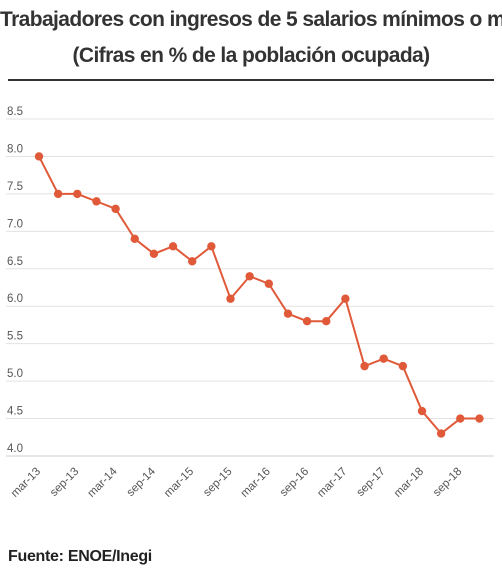 The width and height of the screenshot is (502, 577). What do you see at coordinates (80, 556) in the screenshot?
I see `source-note: Fuente: ENOE/Inegi` at bounding box center [80, 556].